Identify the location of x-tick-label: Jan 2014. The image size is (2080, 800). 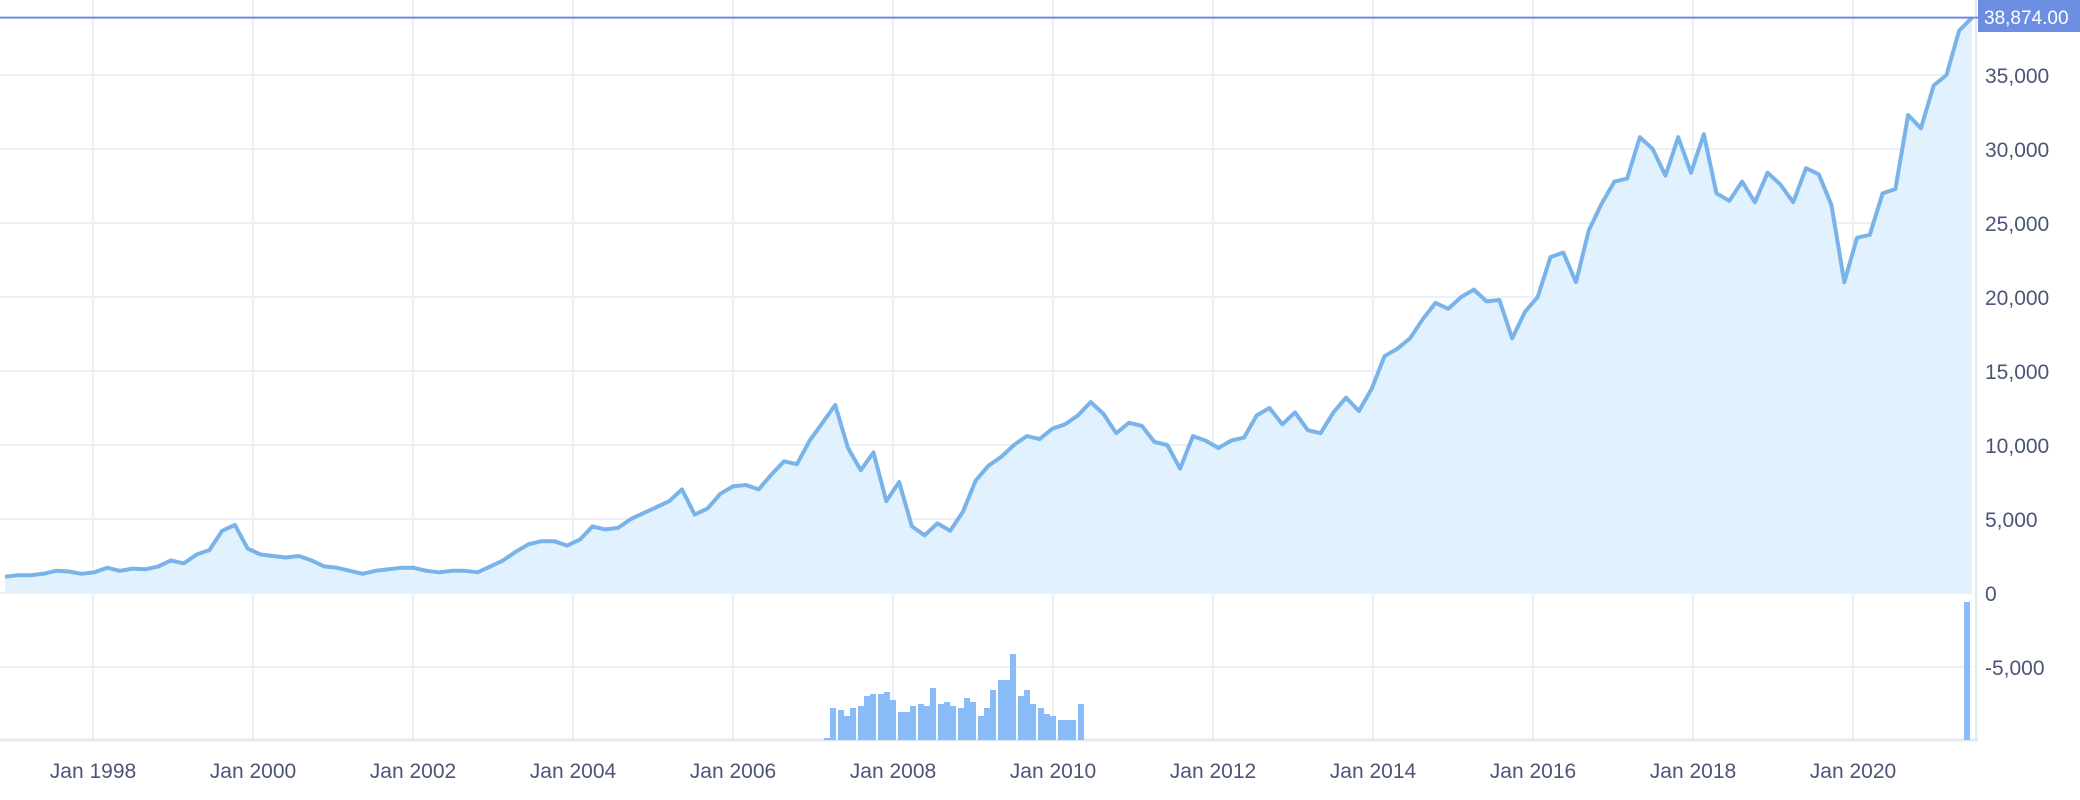
(1373, 771).